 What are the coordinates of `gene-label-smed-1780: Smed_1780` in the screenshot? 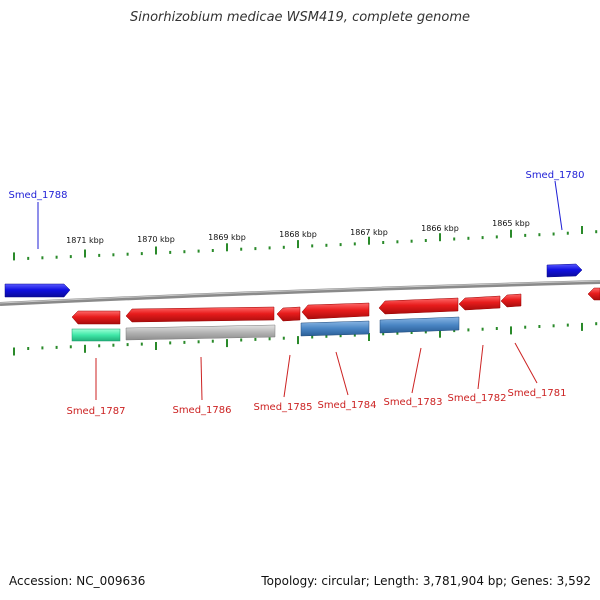 It's located at (554, 175).